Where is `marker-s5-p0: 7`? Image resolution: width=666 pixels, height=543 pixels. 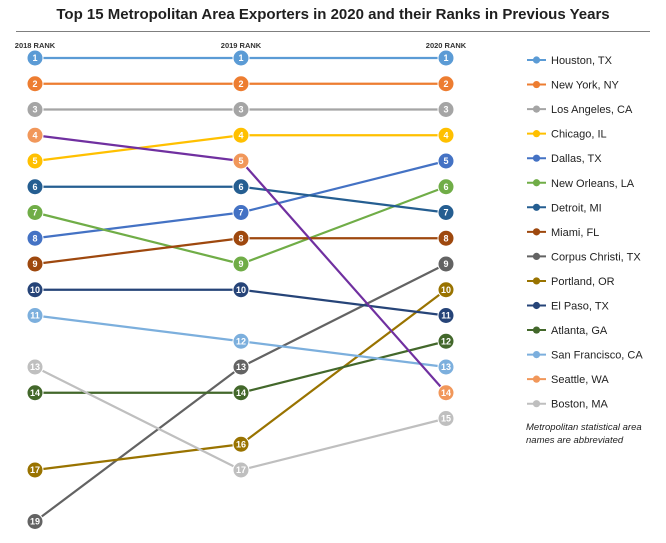
marker-s5-p0: 7 is located at coordinates (35, 212).